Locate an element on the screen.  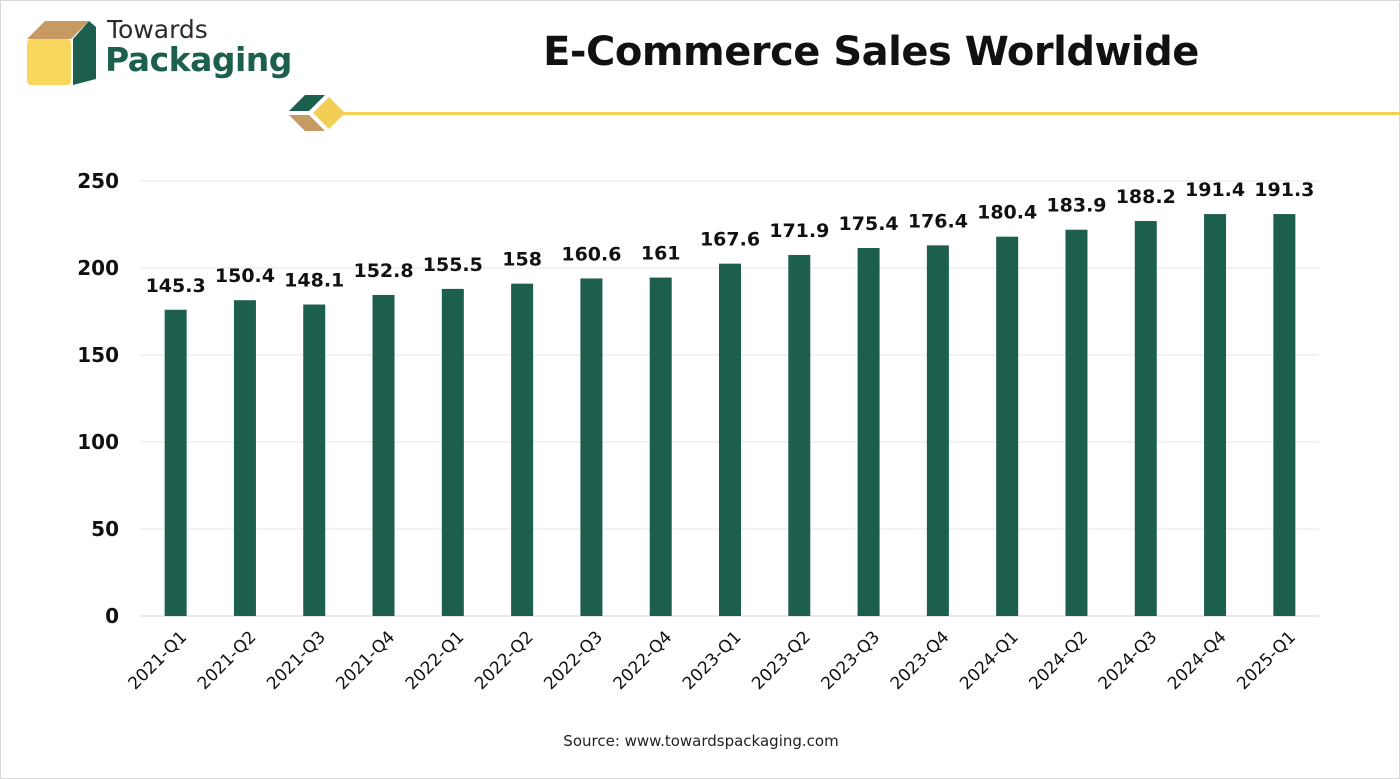
accent-line is located at coordinates (870, 113).